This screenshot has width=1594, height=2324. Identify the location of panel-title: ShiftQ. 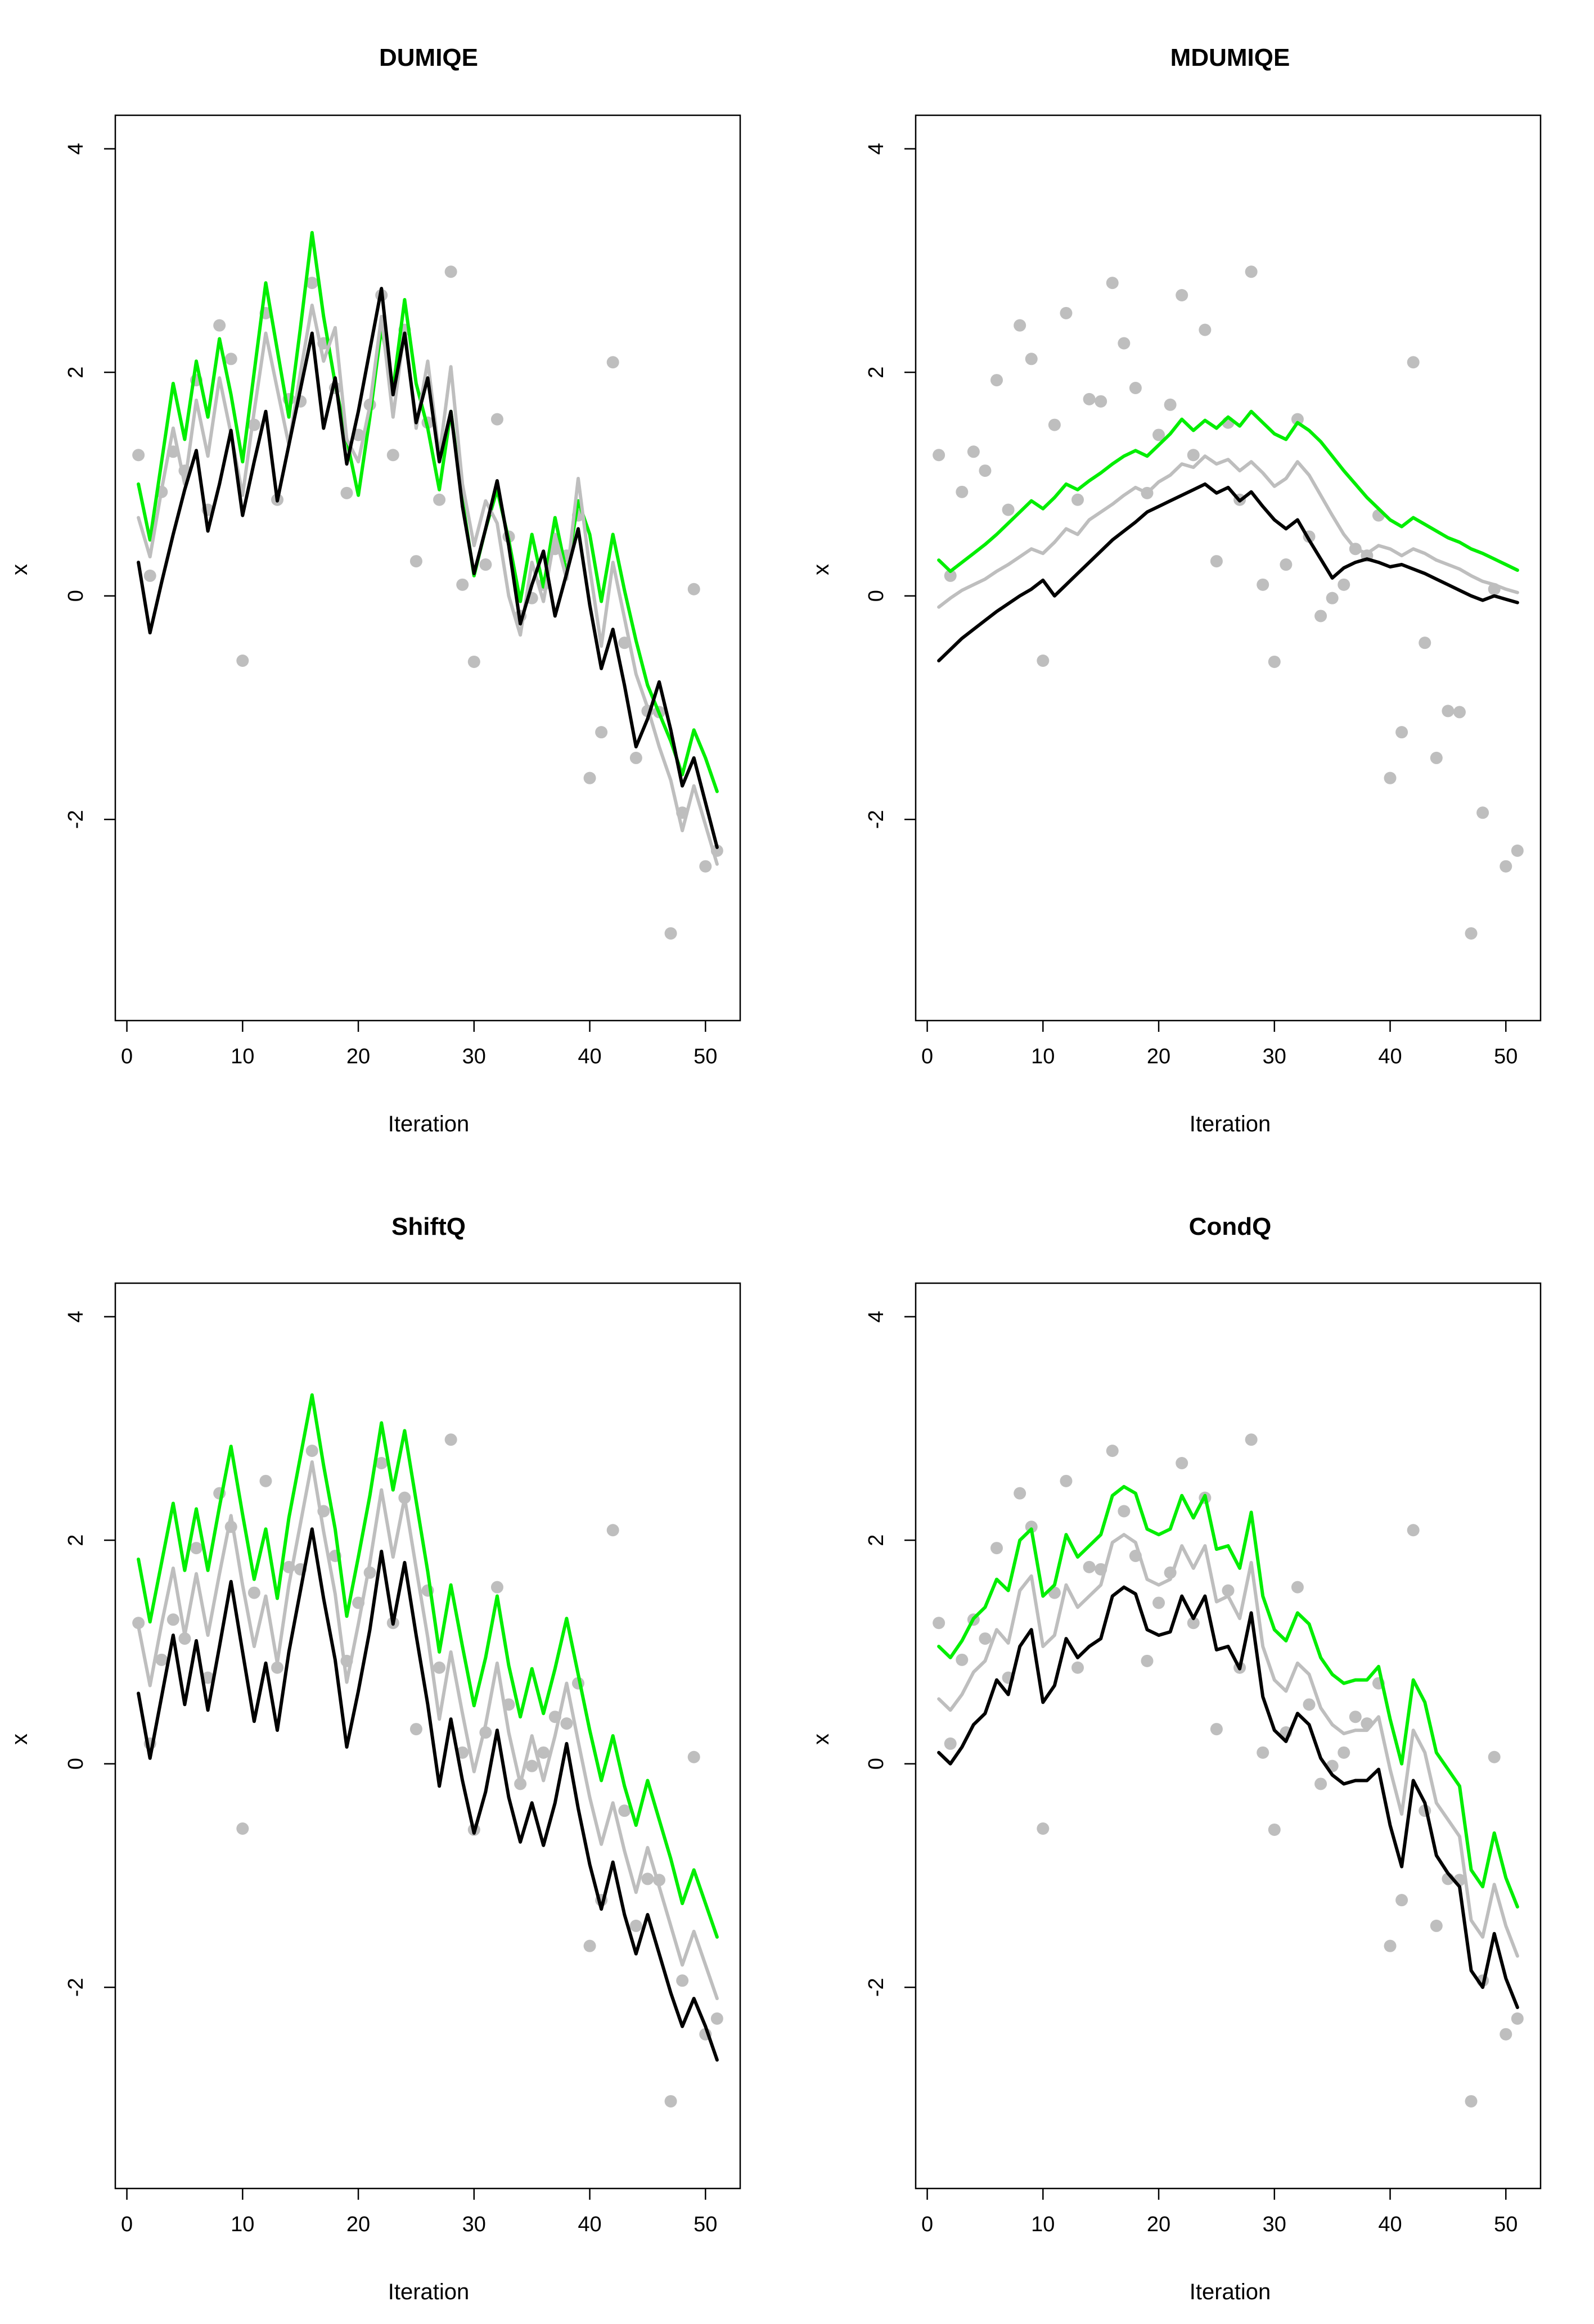
(428, 1226).